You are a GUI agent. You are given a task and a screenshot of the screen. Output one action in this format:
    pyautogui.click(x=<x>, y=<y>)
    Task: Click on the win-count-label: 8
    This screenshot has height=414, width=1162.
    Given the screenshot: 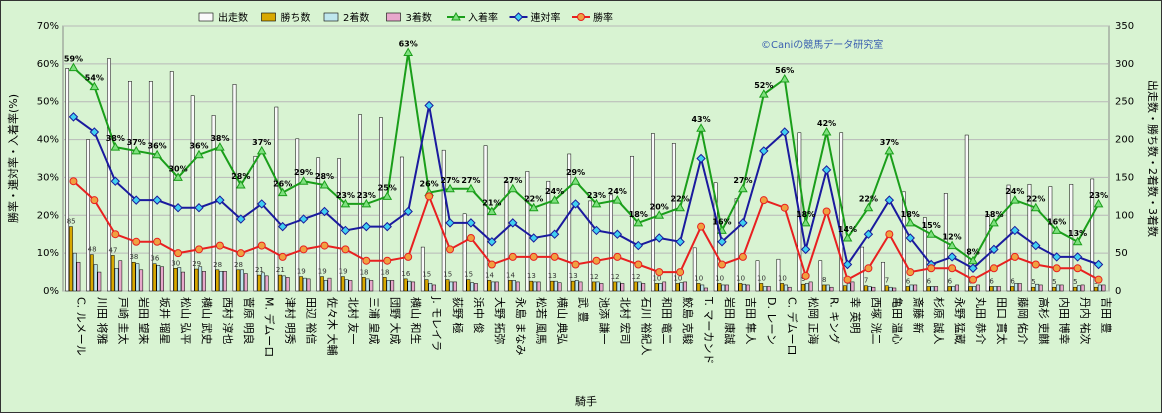 What is the action you would take?
    pyautogui.click(x=824, y=280)
    